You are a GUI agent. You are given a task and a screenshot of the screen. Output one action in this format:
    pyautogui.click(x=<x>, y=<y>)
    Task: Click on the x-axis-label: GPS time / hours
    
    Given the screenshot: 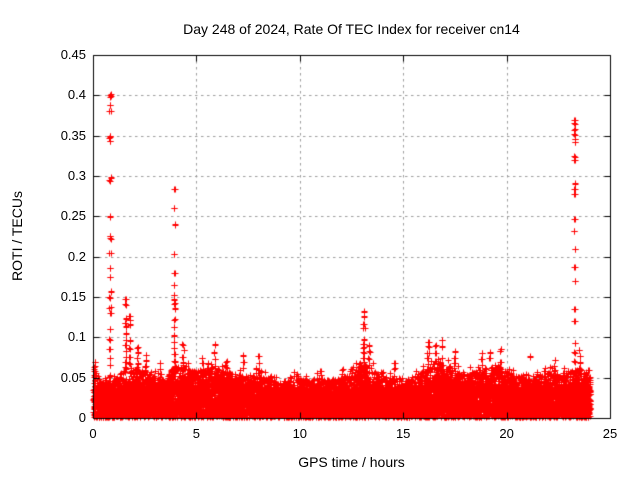 What is the action you would take?
    pyautogui.click(x=351, y=462)
    